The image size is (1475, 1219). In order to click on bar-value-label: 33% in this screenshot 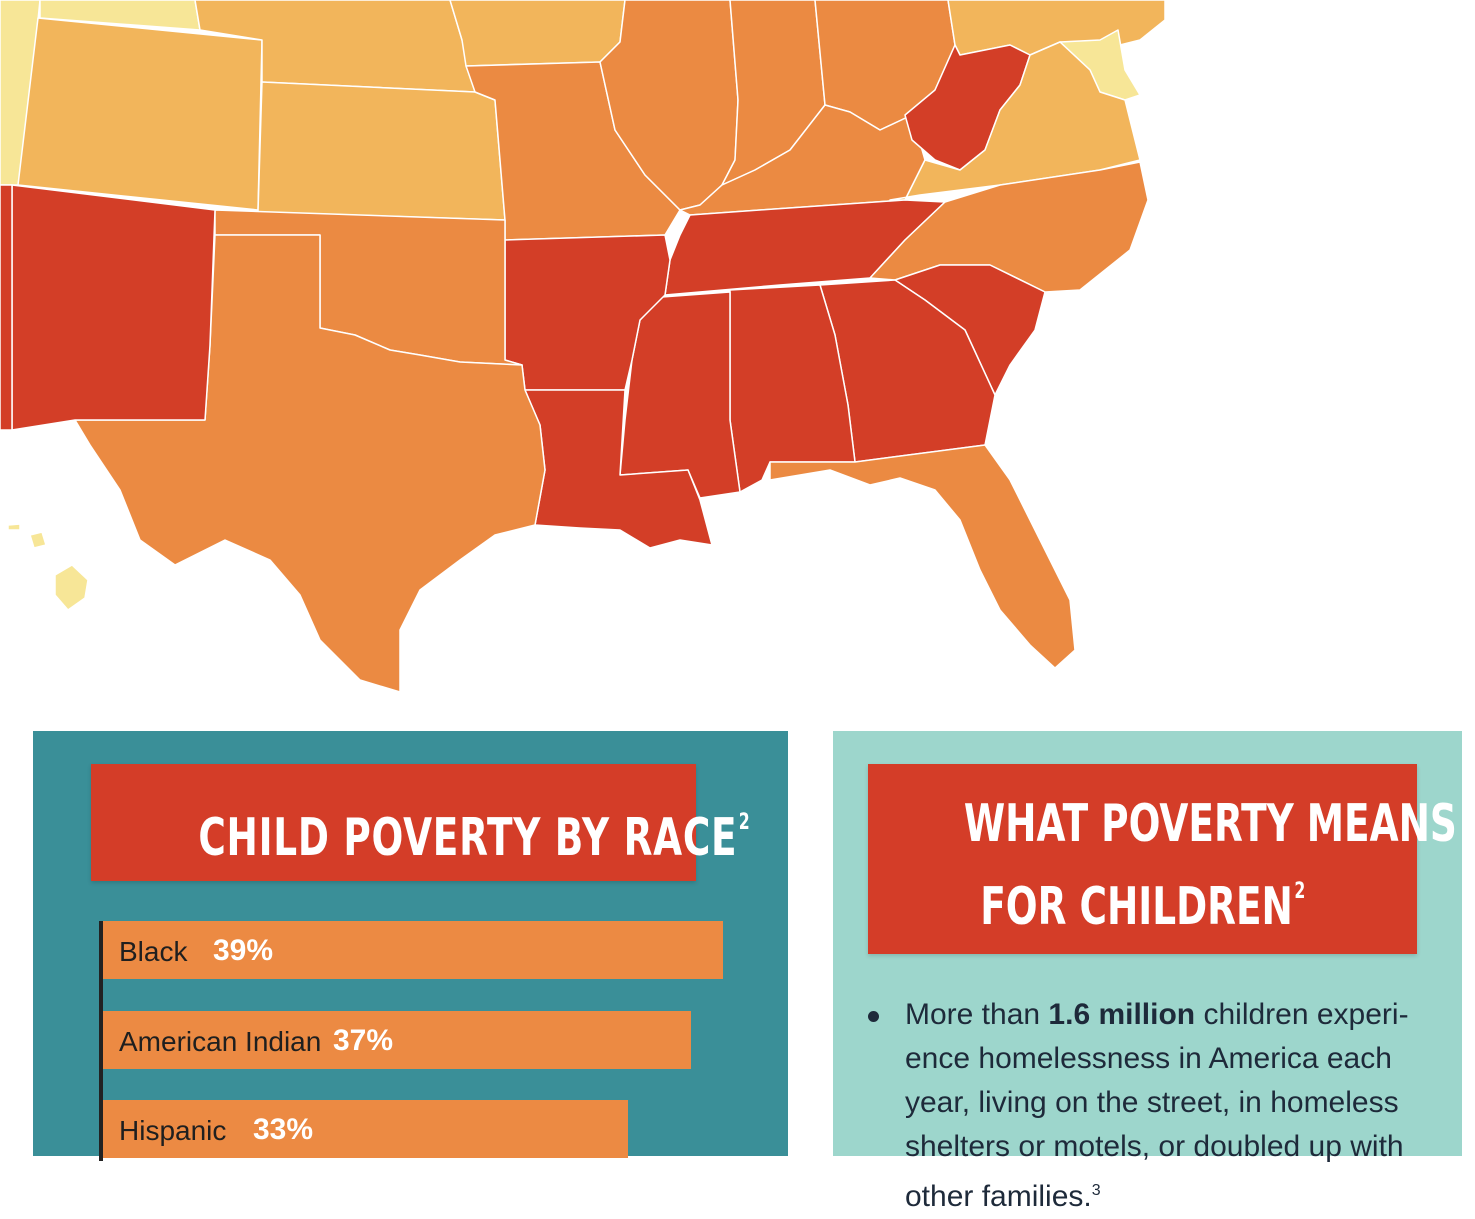, I will do `click(283, 1129)`.